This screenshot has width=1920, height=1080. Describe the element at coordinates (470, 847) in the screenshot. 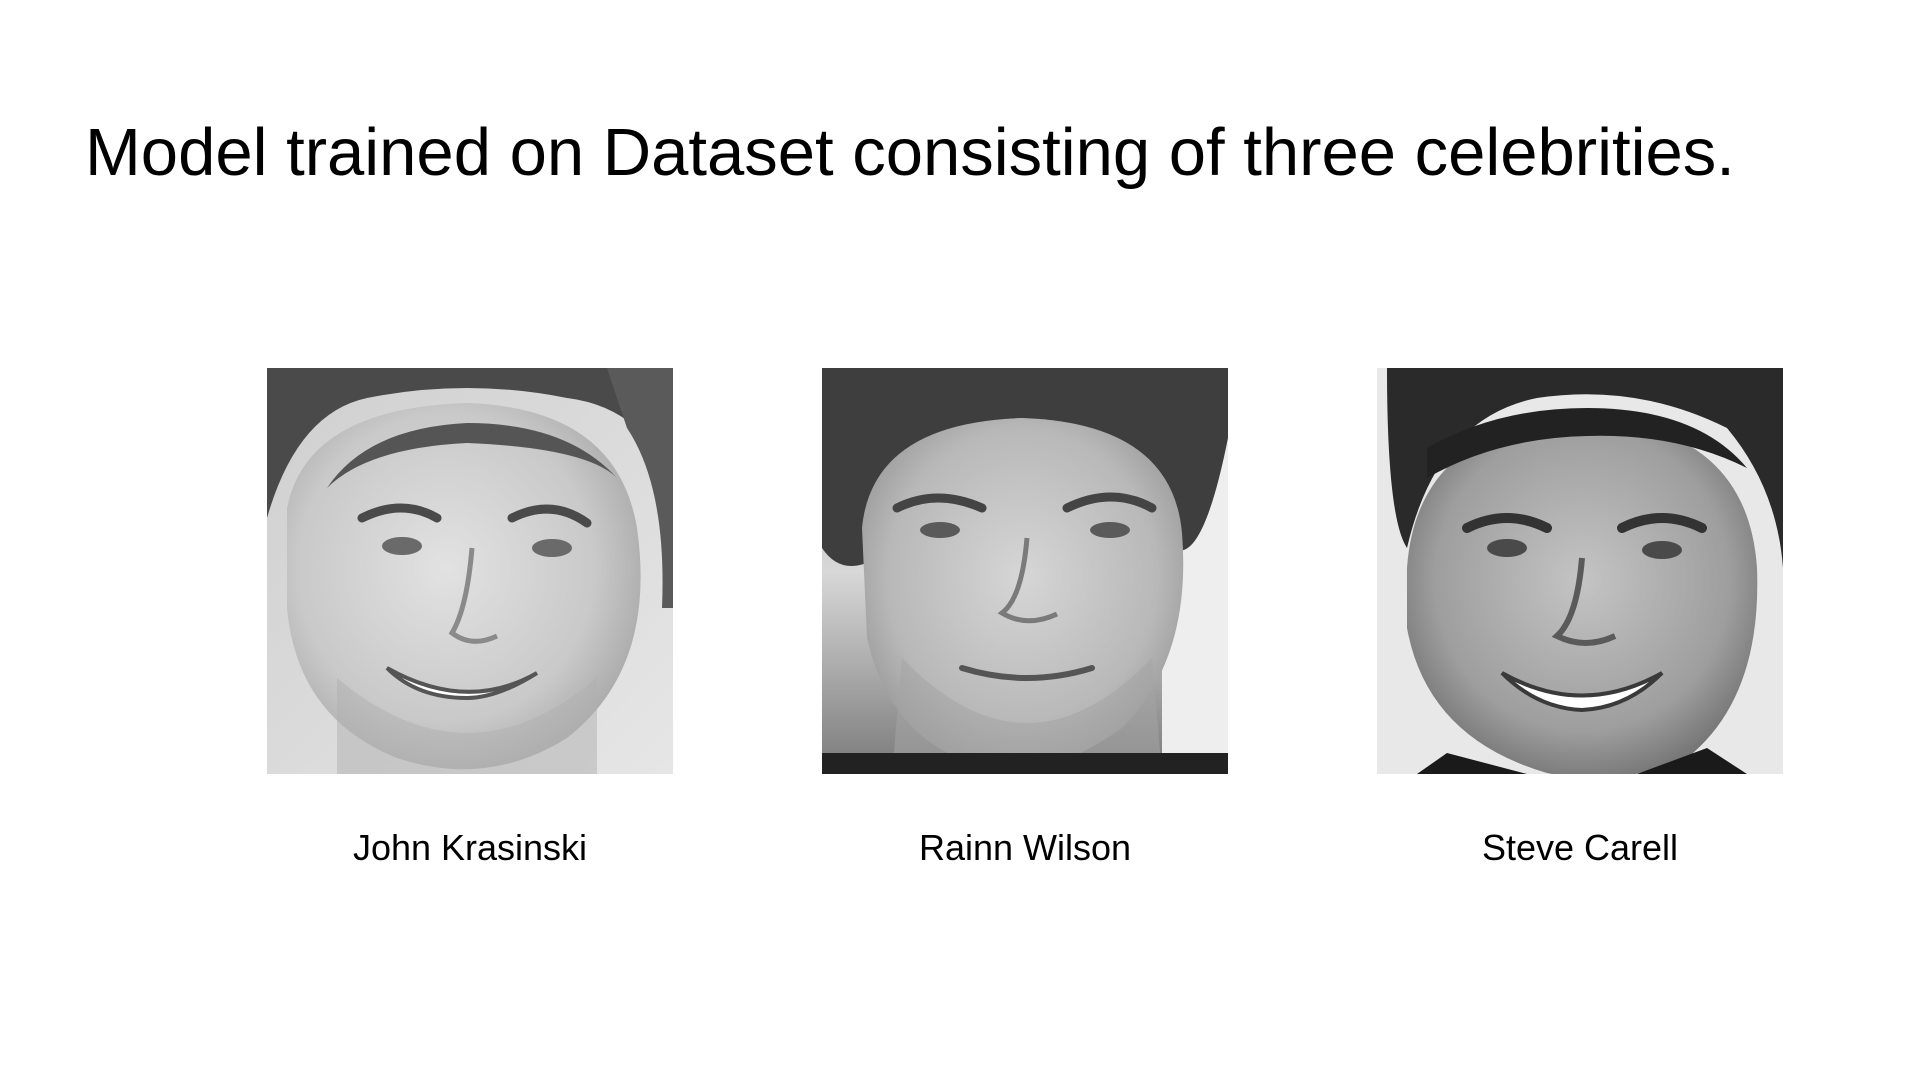

I see `celebrity-name-john-krasinski: John Krasinski` at that location.